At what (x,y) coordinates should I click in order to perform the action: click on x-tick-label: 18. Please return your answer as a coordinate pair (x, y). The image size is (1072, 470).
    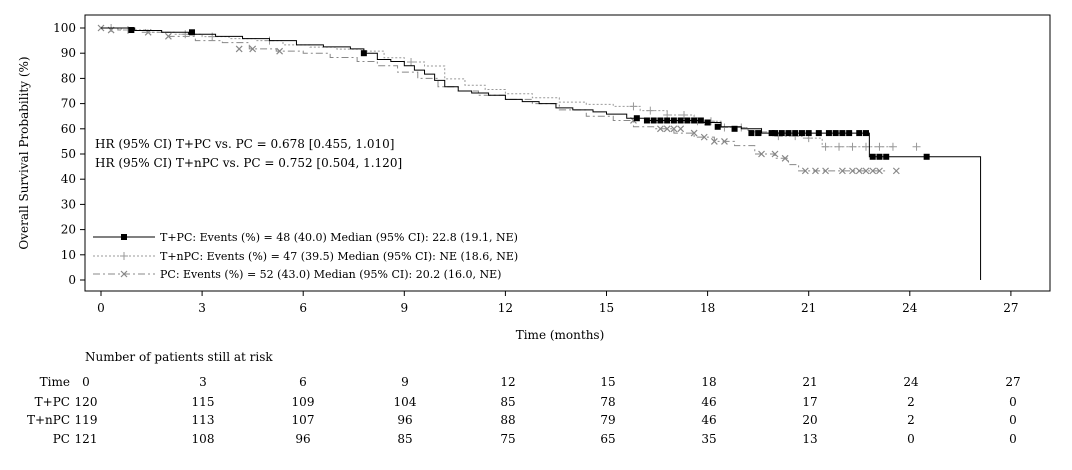
    Looking at the image, I should click on (707, 308).